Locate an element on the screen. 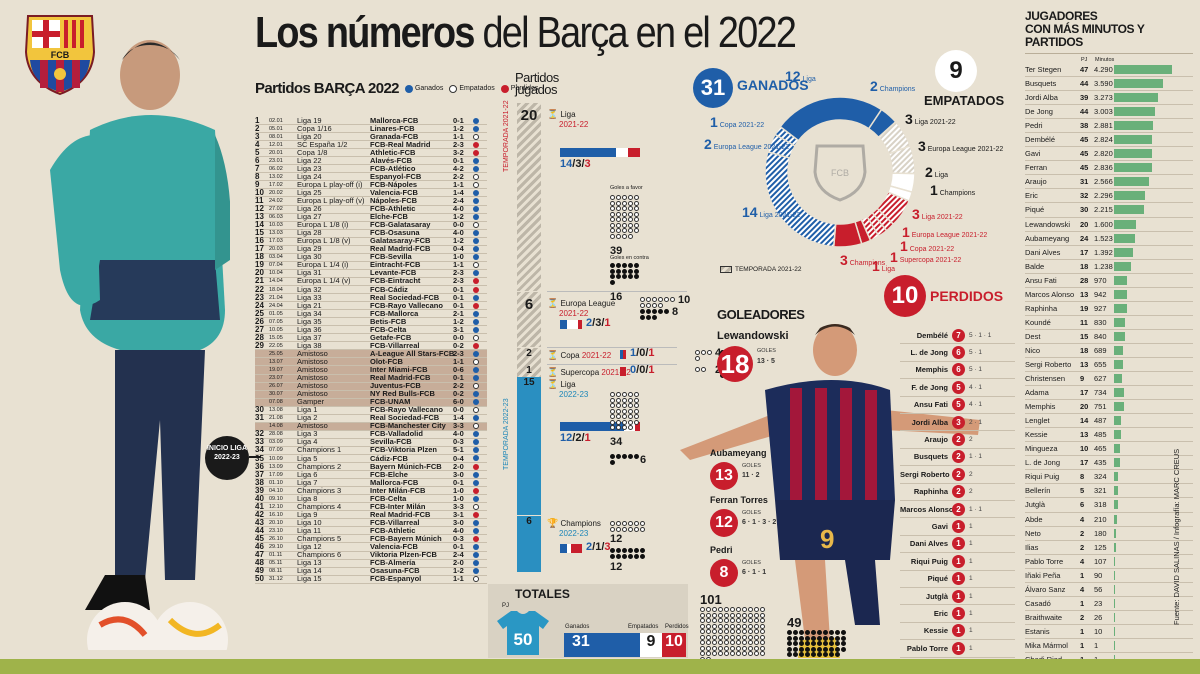 Image resolution: width=1200 pixels, height=674 pixels. match-teams: FCB-Atlético is located at coordinates (393, 168).